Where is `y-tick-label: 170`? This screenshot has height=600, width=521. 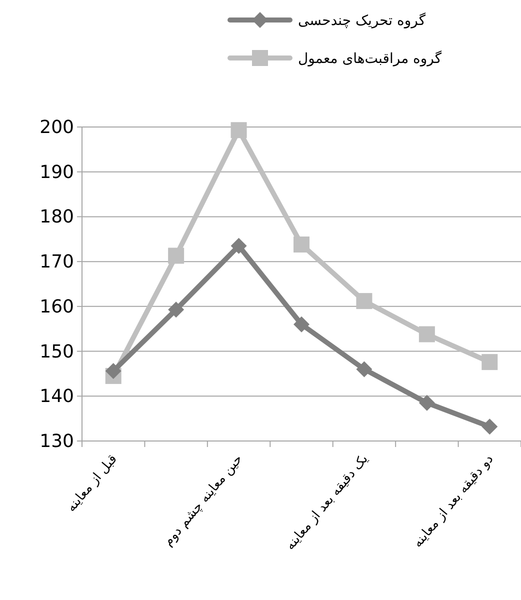 y-tick-label: 170 is located at coordinates (57, 262).